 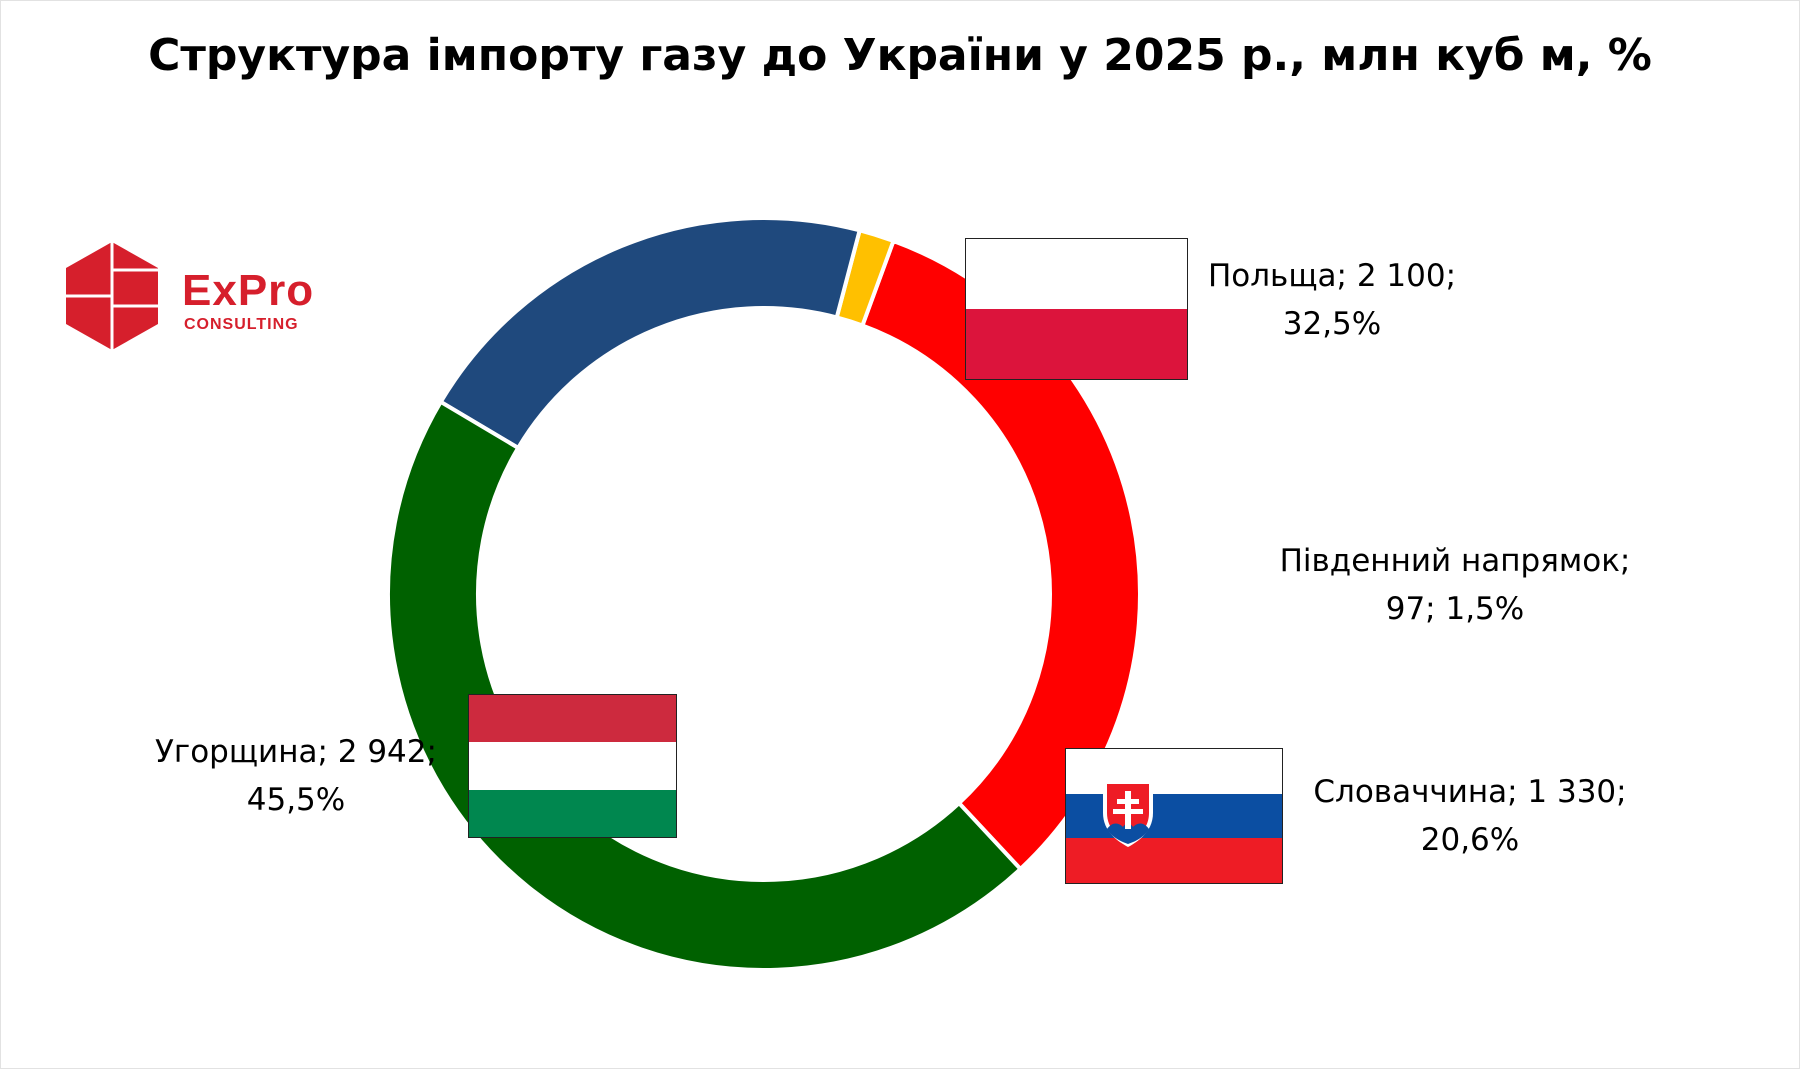 I want to click on logo-hexagon-icon, so click(x=112, y=296).